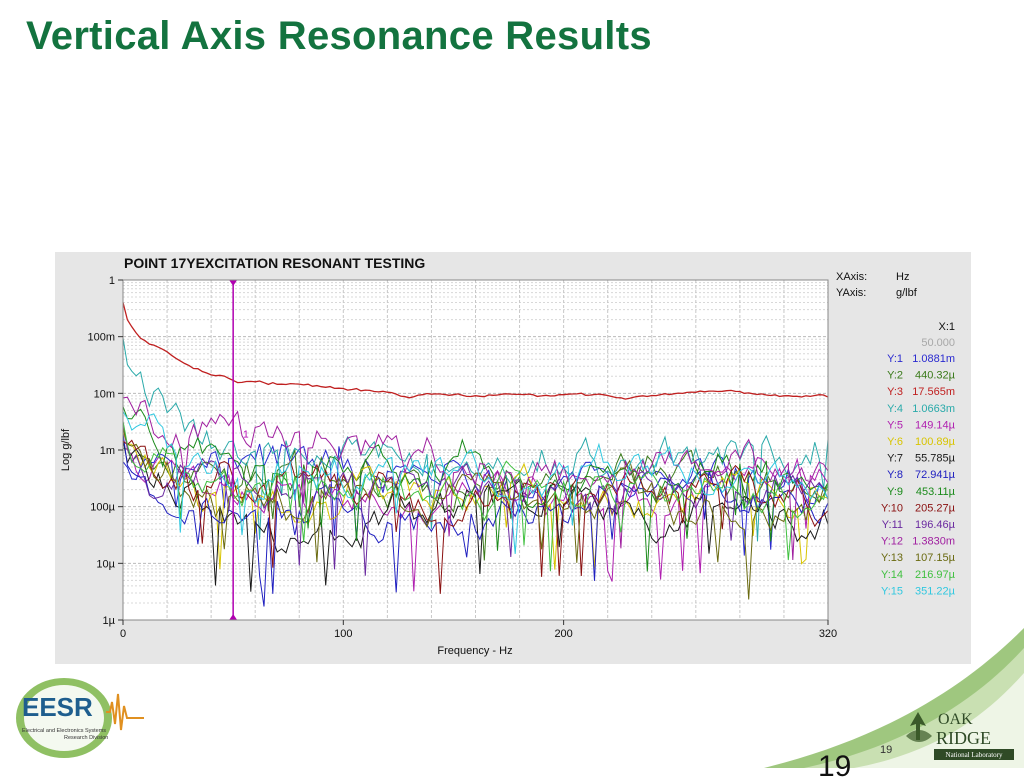 This screenshot has height=783, width=1024. Describe the element at coordinates (935, 558) in the screenshot. I see `readout-value-13: 107.15µ` at that location.